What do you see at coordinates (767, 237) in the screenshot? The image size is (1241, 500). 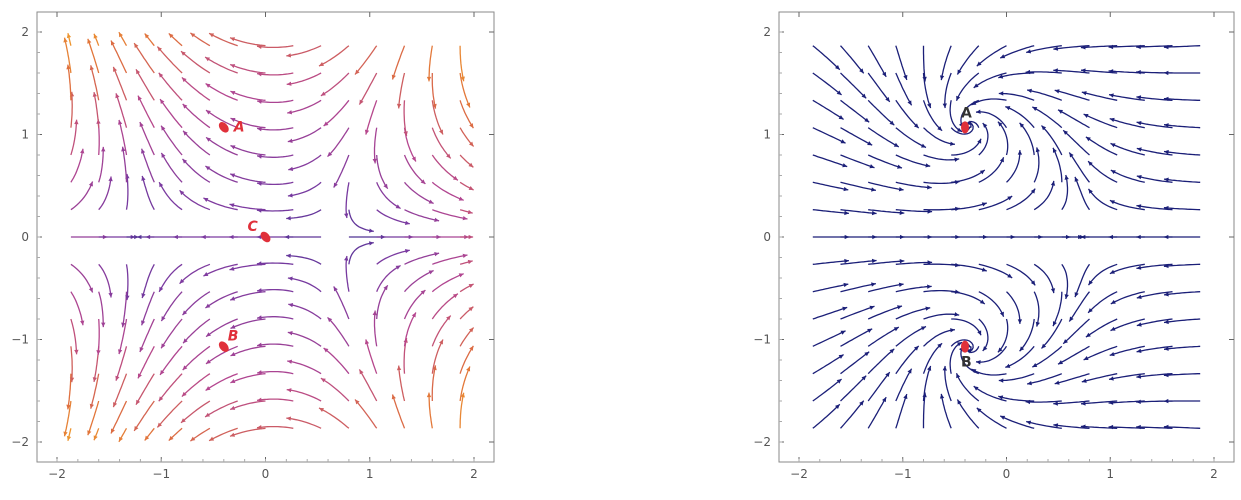 I see `y-tick-label: 0` at bounding box center [767, 237].